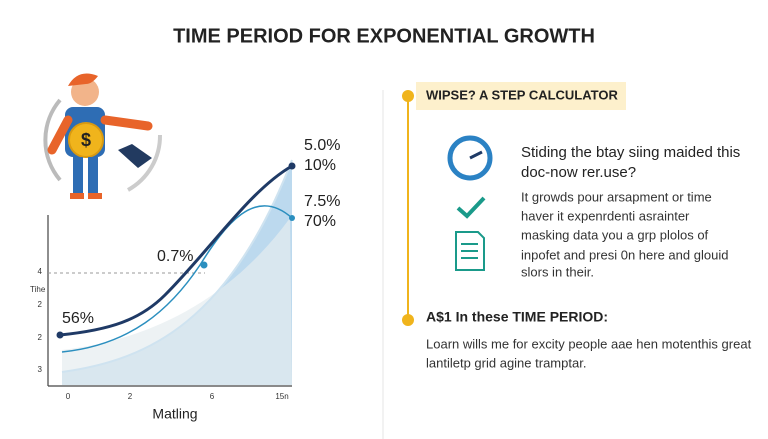  What do you see at coordinates (320, 165) in the screenshot?
I see `annotation: 10%` at bounding box center [320, 165].